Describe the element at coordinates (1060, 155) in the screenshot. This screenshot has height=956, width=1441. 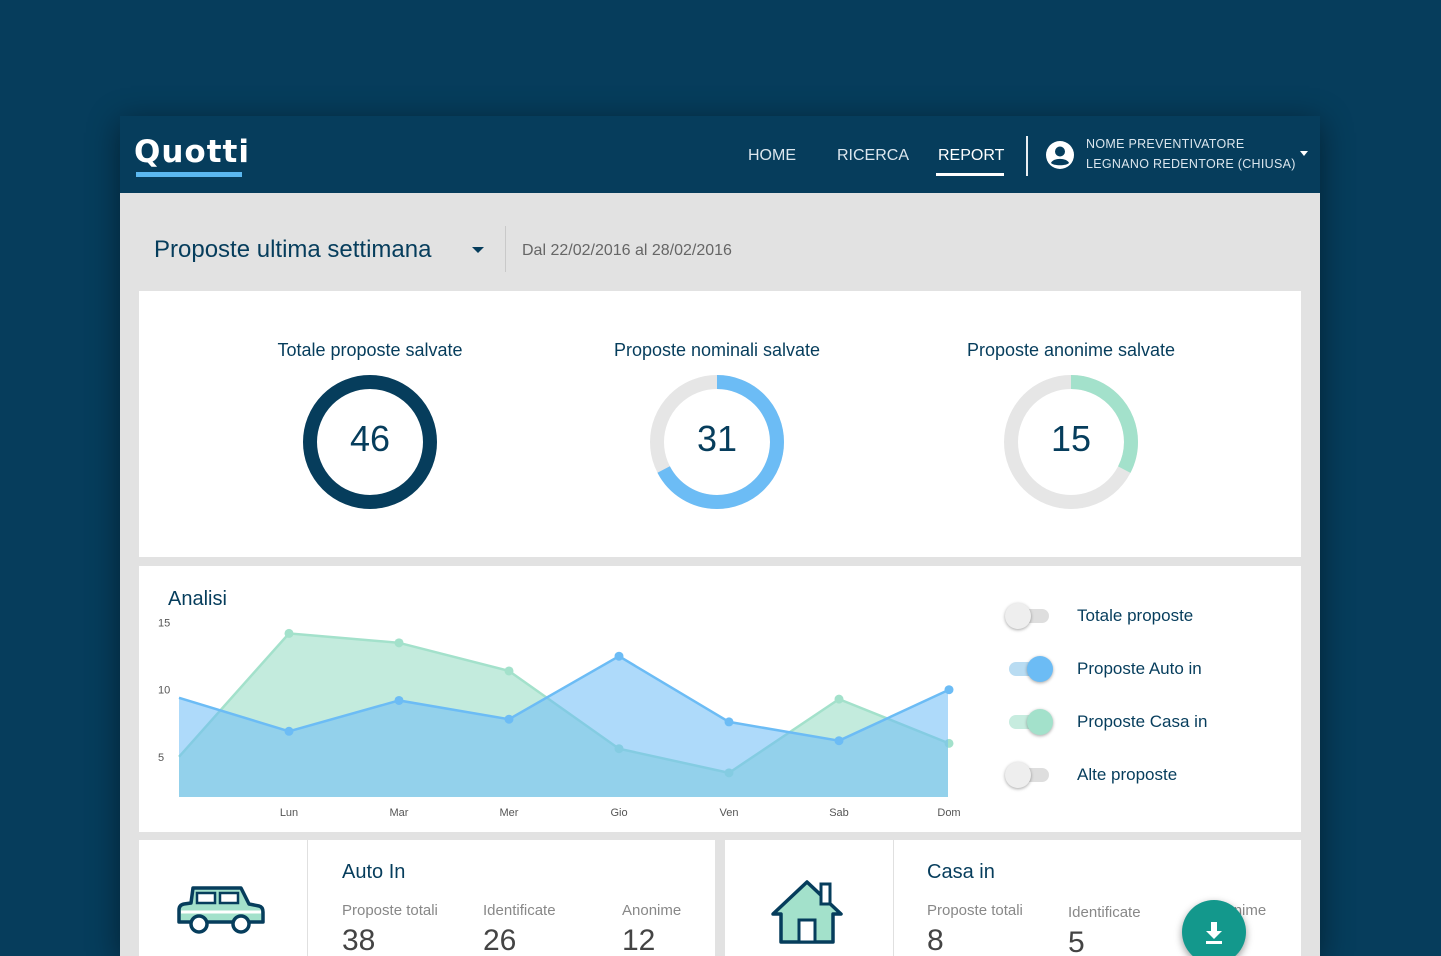
I see `account-circle-icon` at that location.